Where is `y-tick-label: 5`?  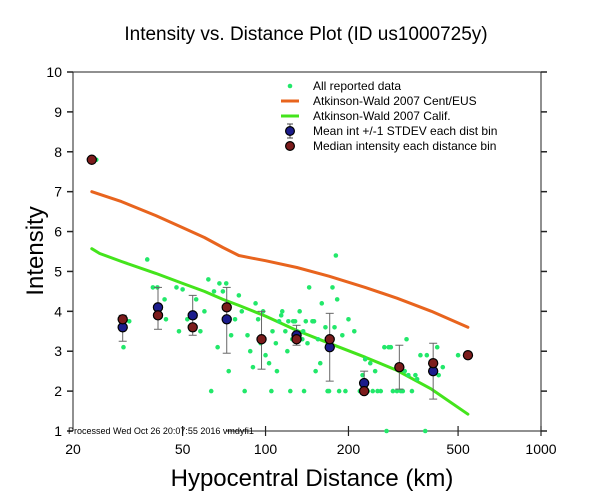 y-tick-label: 5 is located at coordinates (58, 271).